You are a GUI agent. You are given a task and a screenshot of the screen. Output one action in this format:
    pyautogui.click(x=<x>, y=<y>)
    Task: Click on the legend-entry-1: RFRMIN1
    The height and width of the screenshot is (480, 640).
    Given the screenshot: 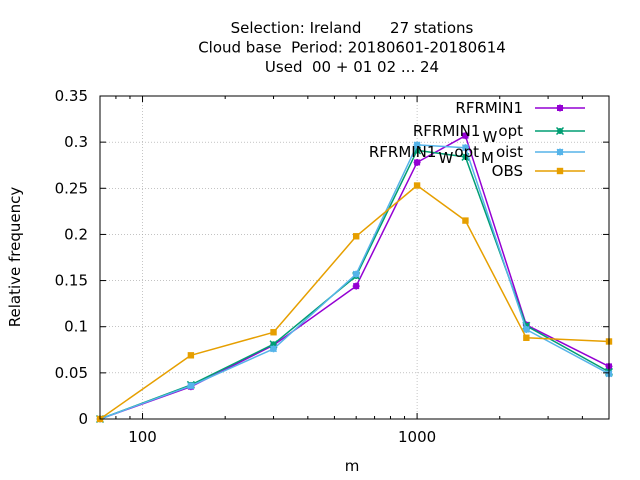 What is the action you would take?
    pyautogui.click(x=520, y=108)
    